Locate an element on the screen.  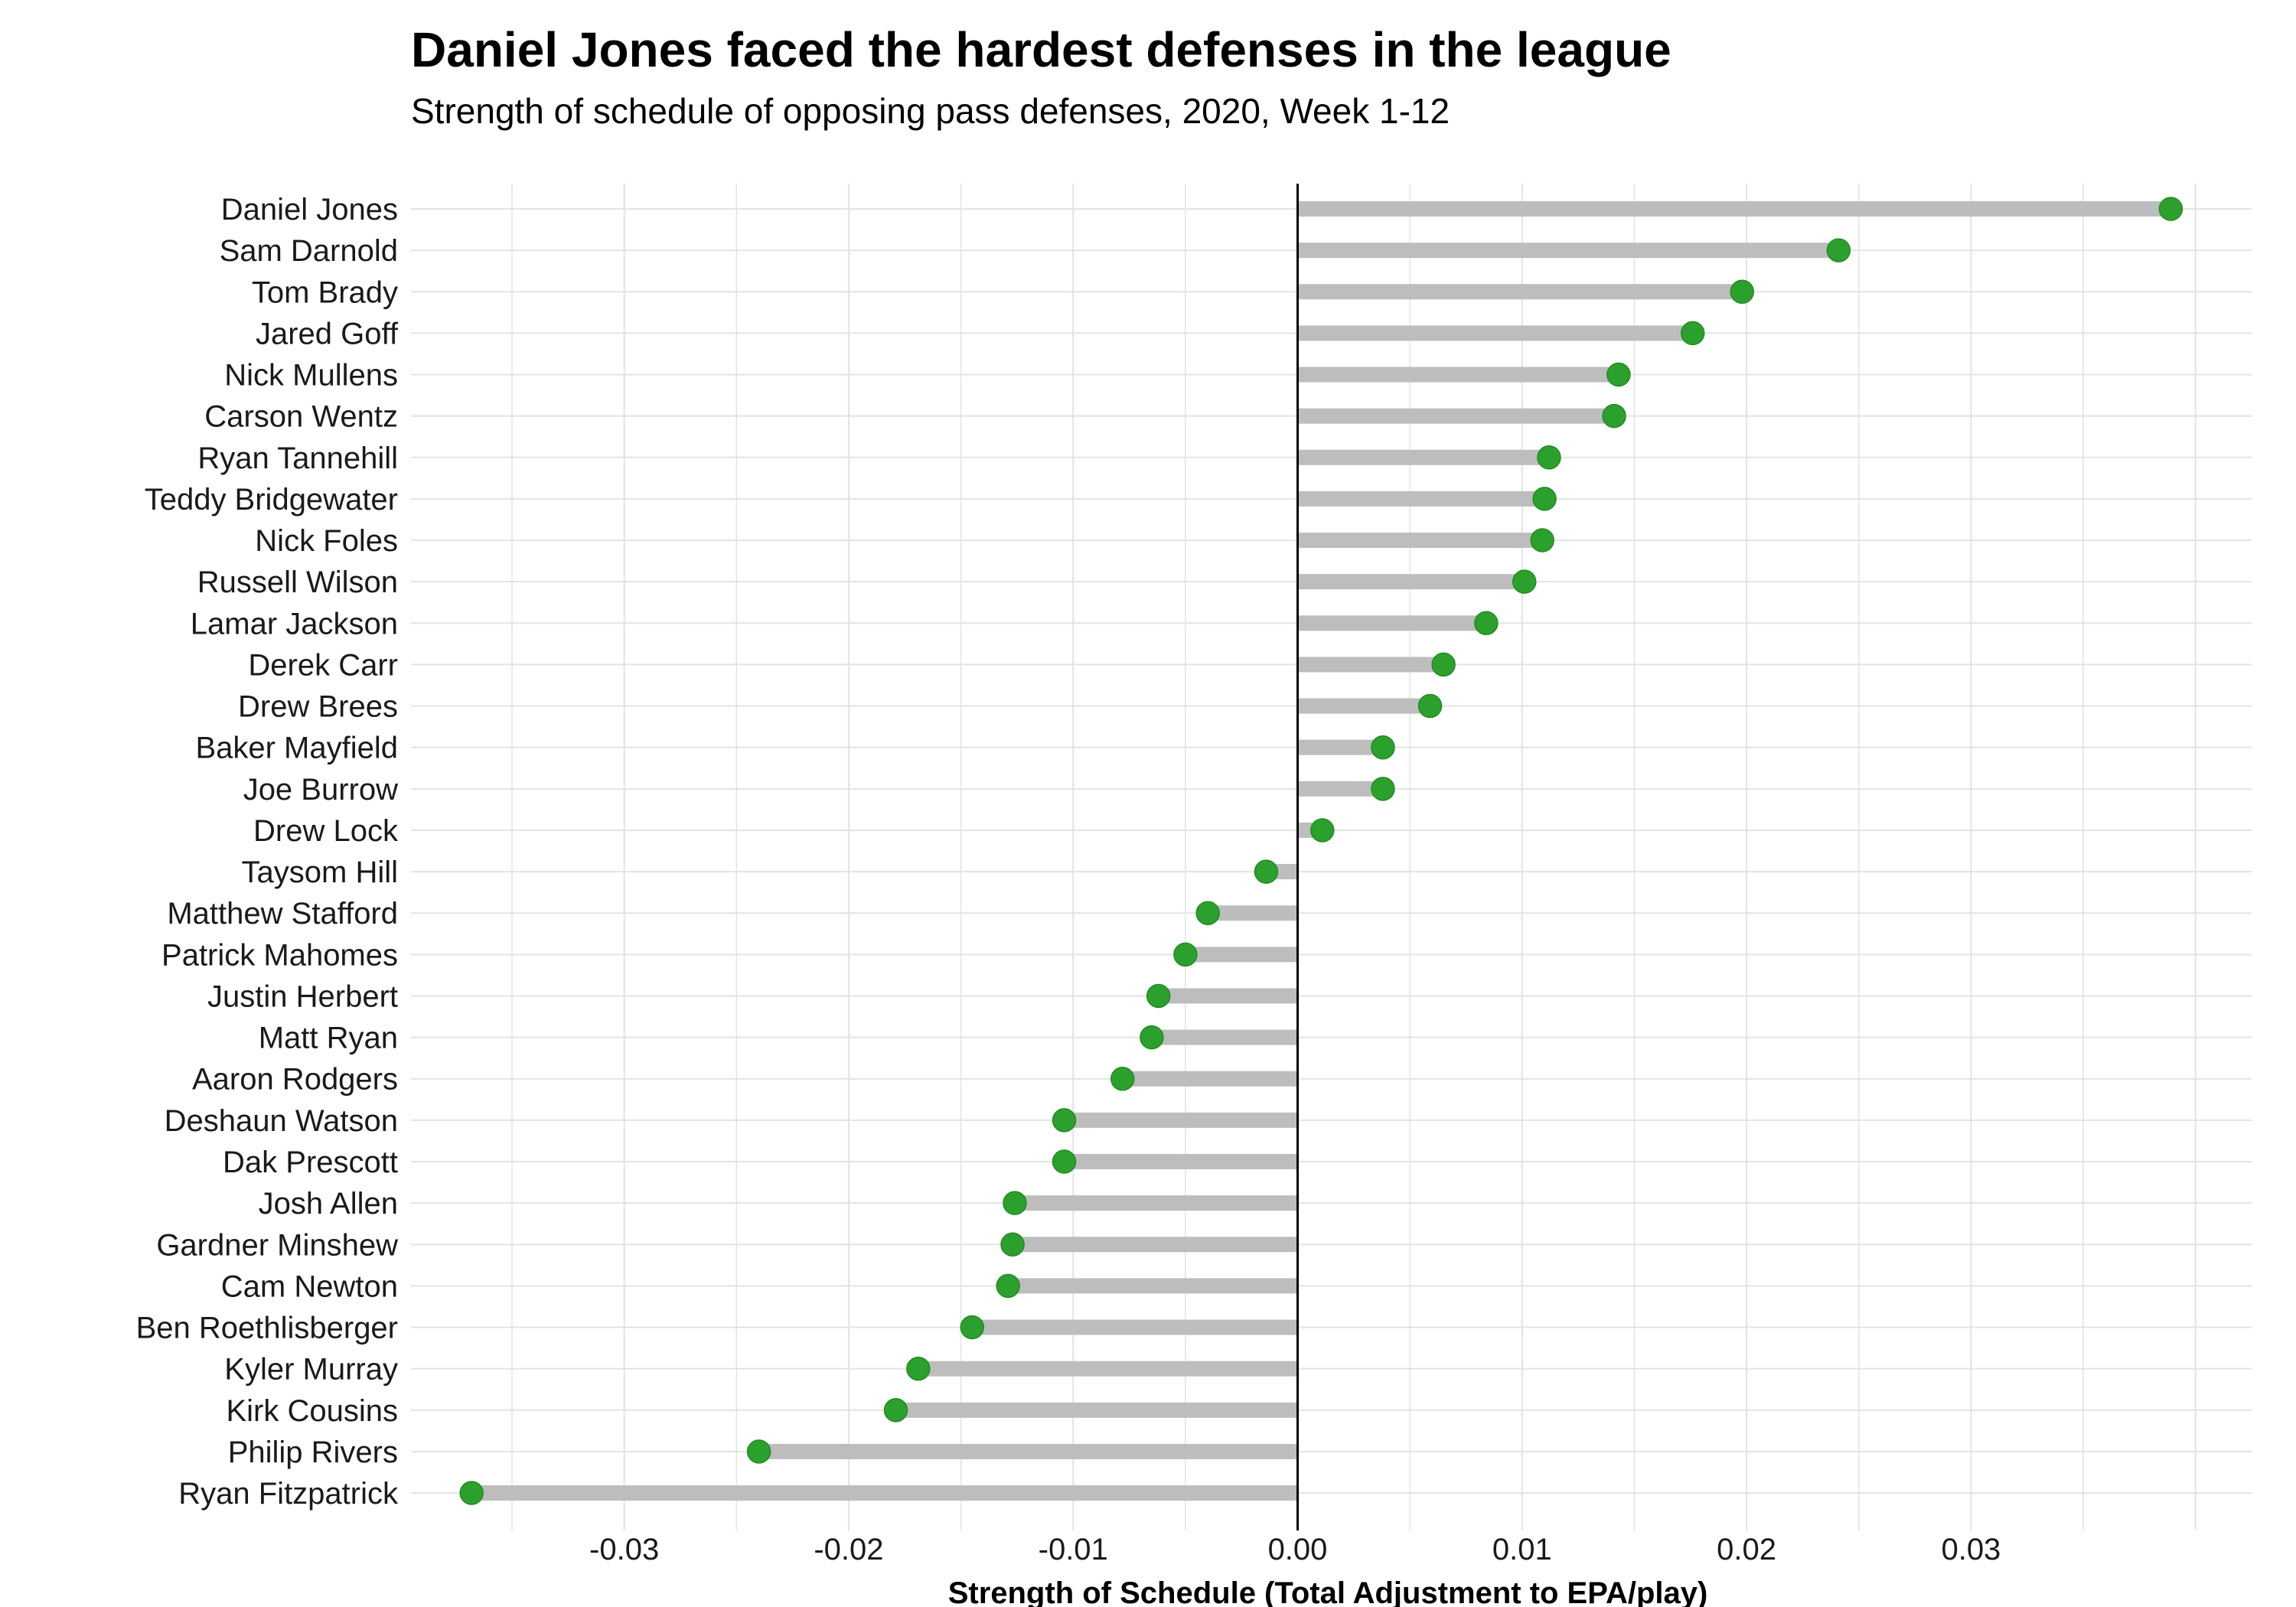
y-tick-label: Jared Goff is located at coordinates (327, 333).